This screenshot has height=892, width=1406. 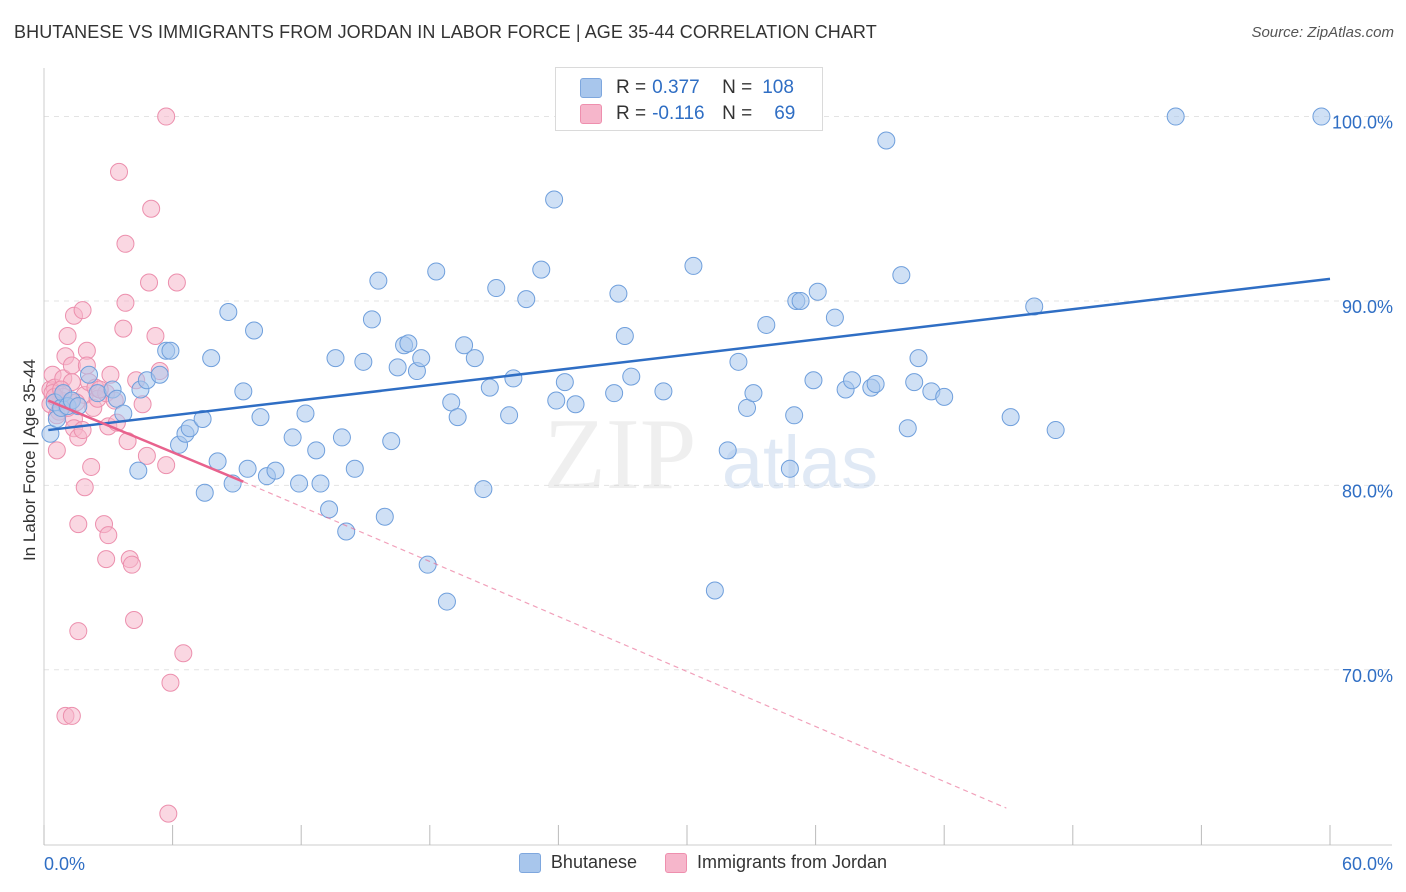 I want to click on y-tick-label: 100.0%, so click(x=1362, y=123).